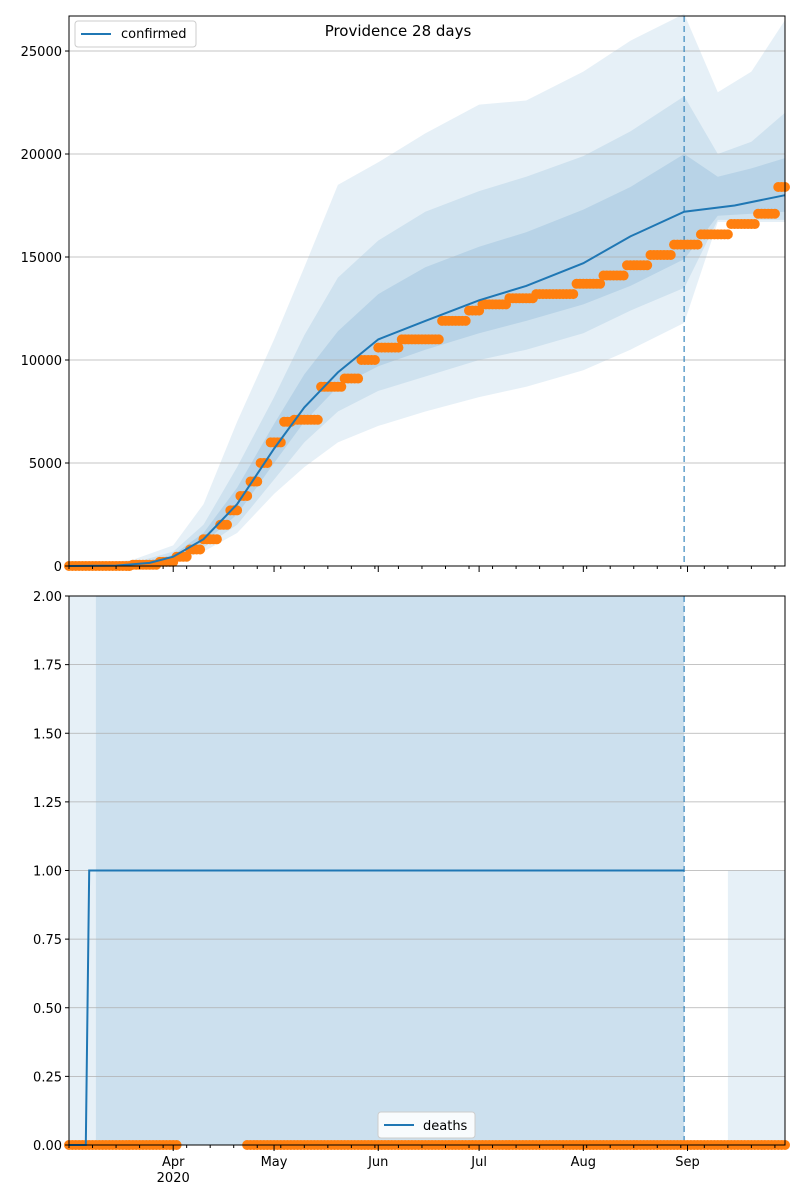  Describe the element at coordinates (687, 1162) in the screenshot. I see `x-tick-label: Sep` at that location.